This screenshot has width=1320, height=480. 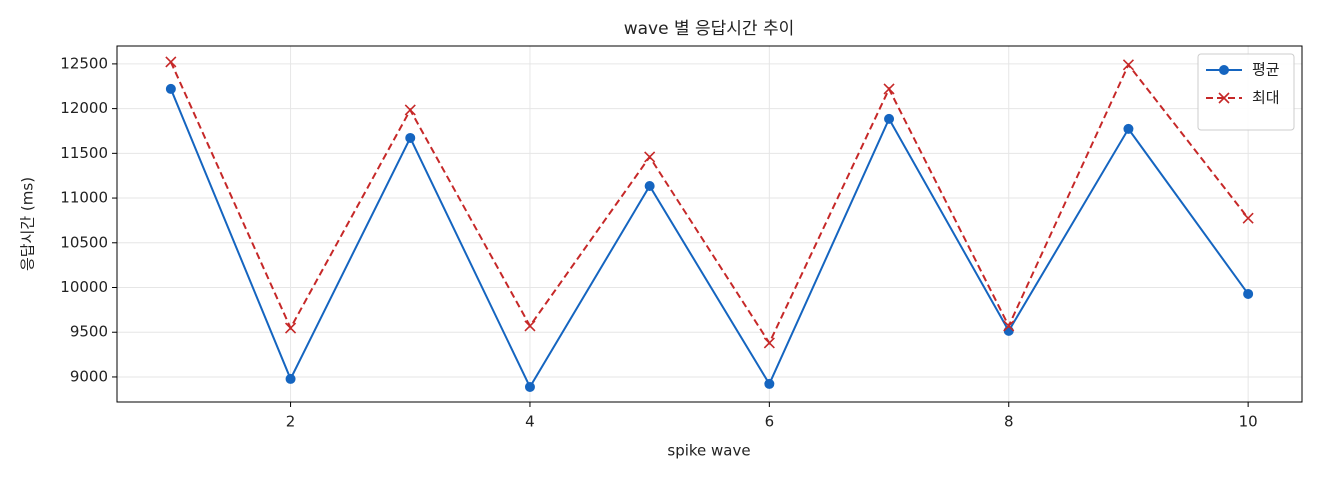 What do you see at coordinates (770, 422) in the screenshot?
I see `x-tick-label: 6` at bounding box center [770, 422].